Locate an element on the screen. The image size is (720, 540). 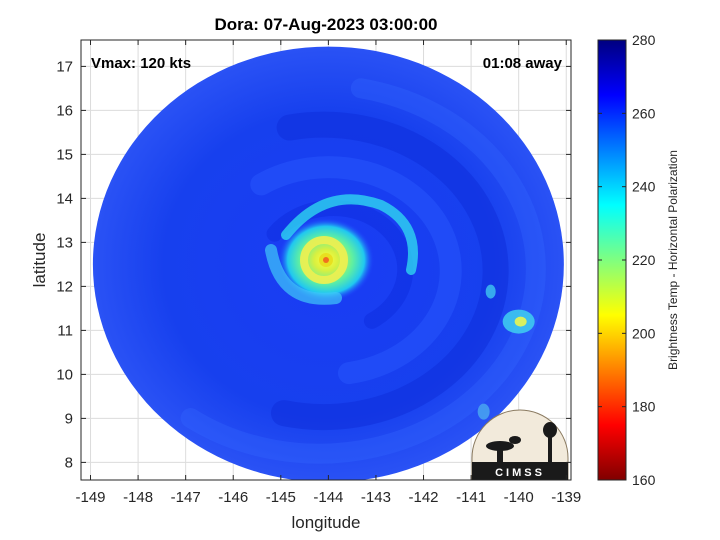
logo-band is located at coordinates (520, 471).